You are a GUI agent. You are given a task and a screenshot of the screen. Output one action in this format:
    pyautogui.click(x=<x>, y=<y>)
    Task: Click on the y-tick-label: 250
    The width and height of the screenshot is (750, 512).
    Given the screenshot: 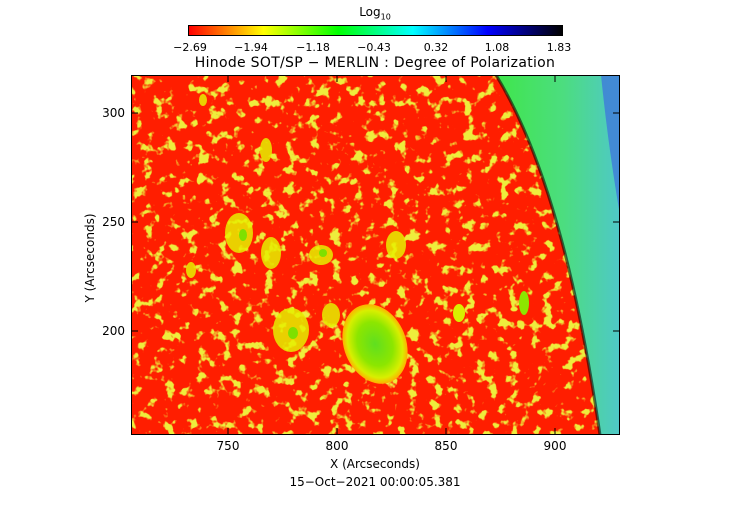 What is the action you would take?
    pyautogui.click(x=113, y=222)
    